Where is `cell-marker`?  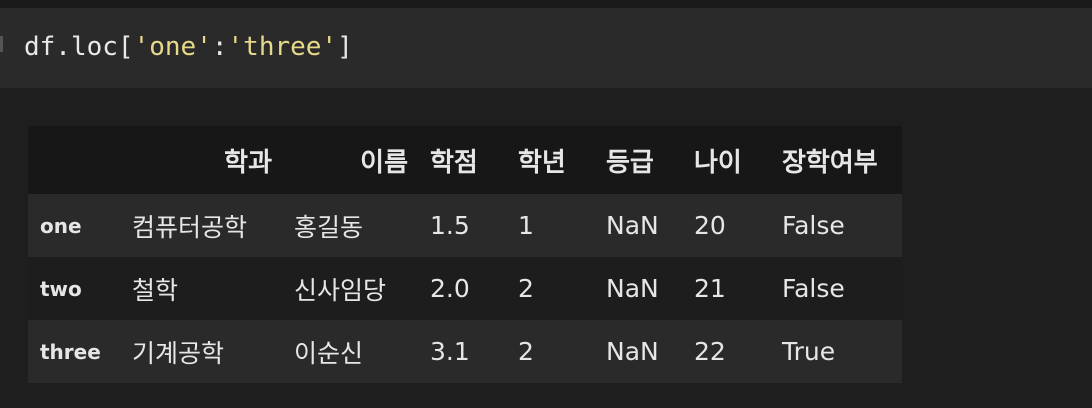 cell-marker is located at coordinates (1, 44).